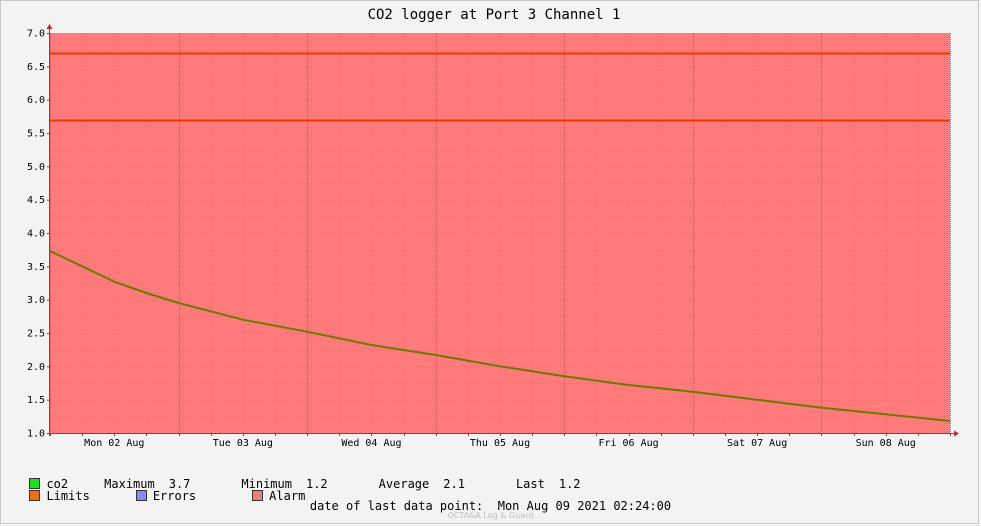  I want to click on maximum-label: Maximum, so click(129, 484).